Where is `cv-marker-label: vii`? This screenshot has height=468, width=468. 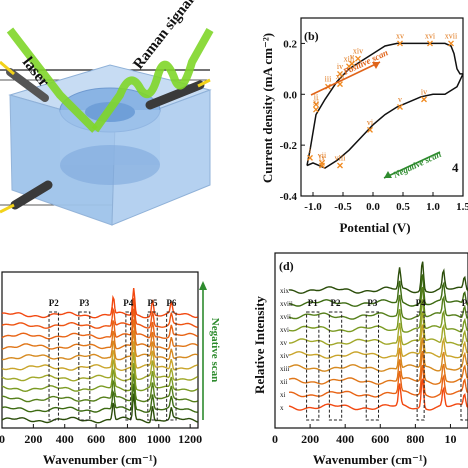 cv-marker-label: vii is located at coordinates (322, 155).